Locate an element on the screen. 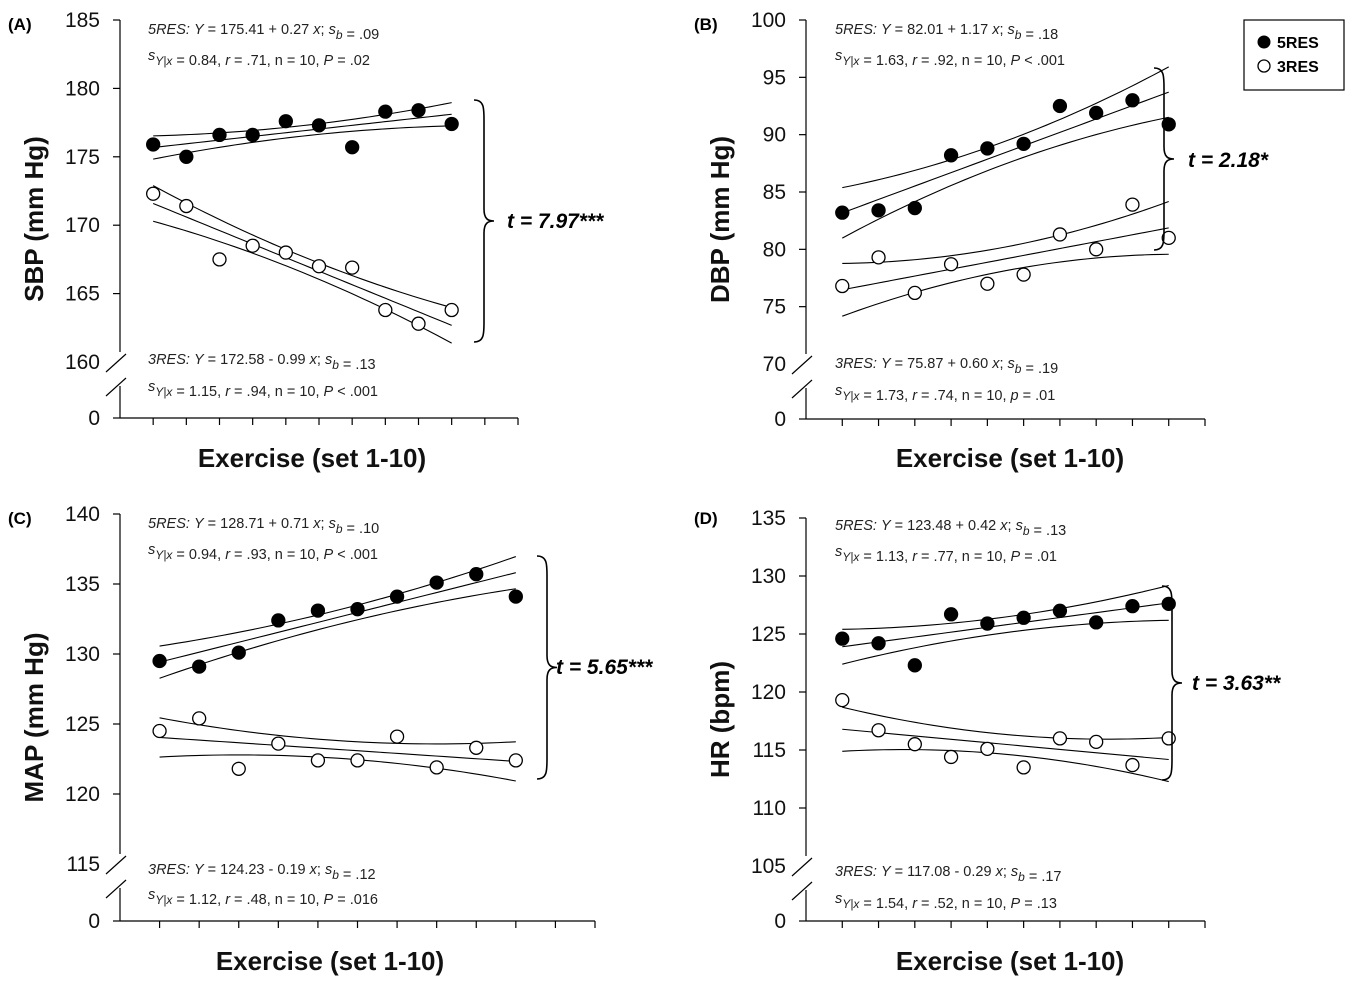  y-tick-label: 165 is located at coordinates (82, 294).